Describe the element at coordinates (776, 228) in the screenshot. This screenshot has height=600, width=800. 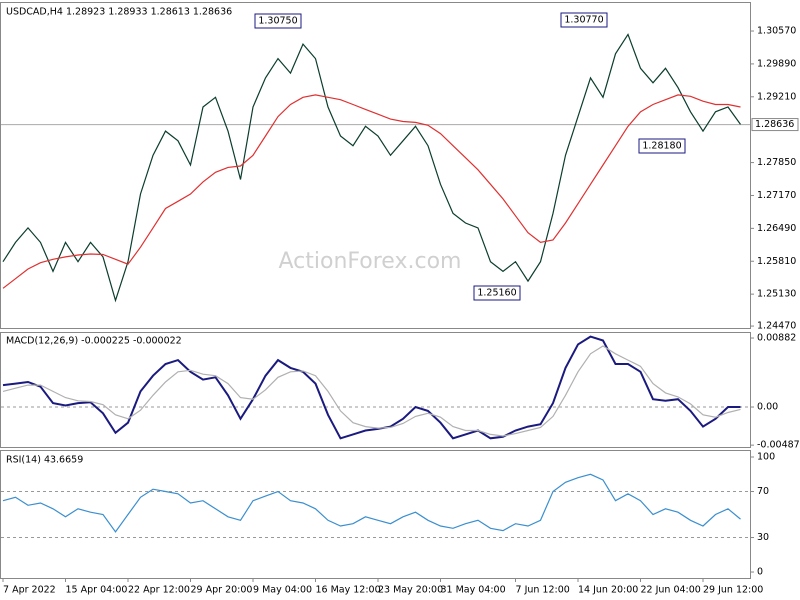
I see `y-tick-label: 1.26490` at that location.